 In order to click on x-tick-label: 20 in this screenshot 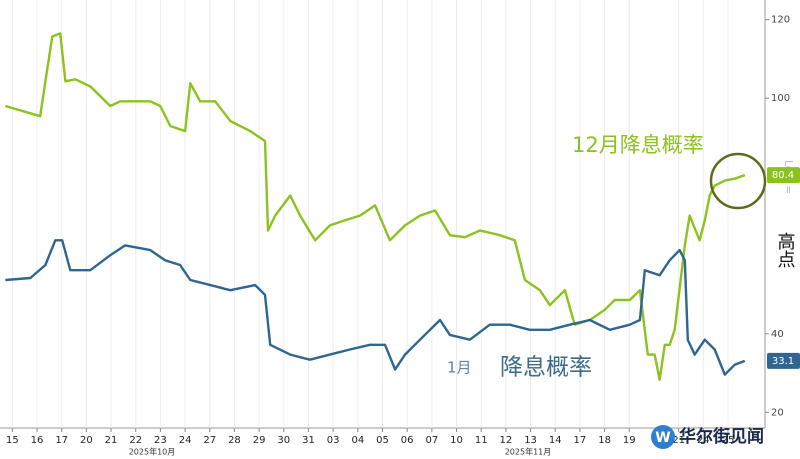, I will do `click(86, 440)`.